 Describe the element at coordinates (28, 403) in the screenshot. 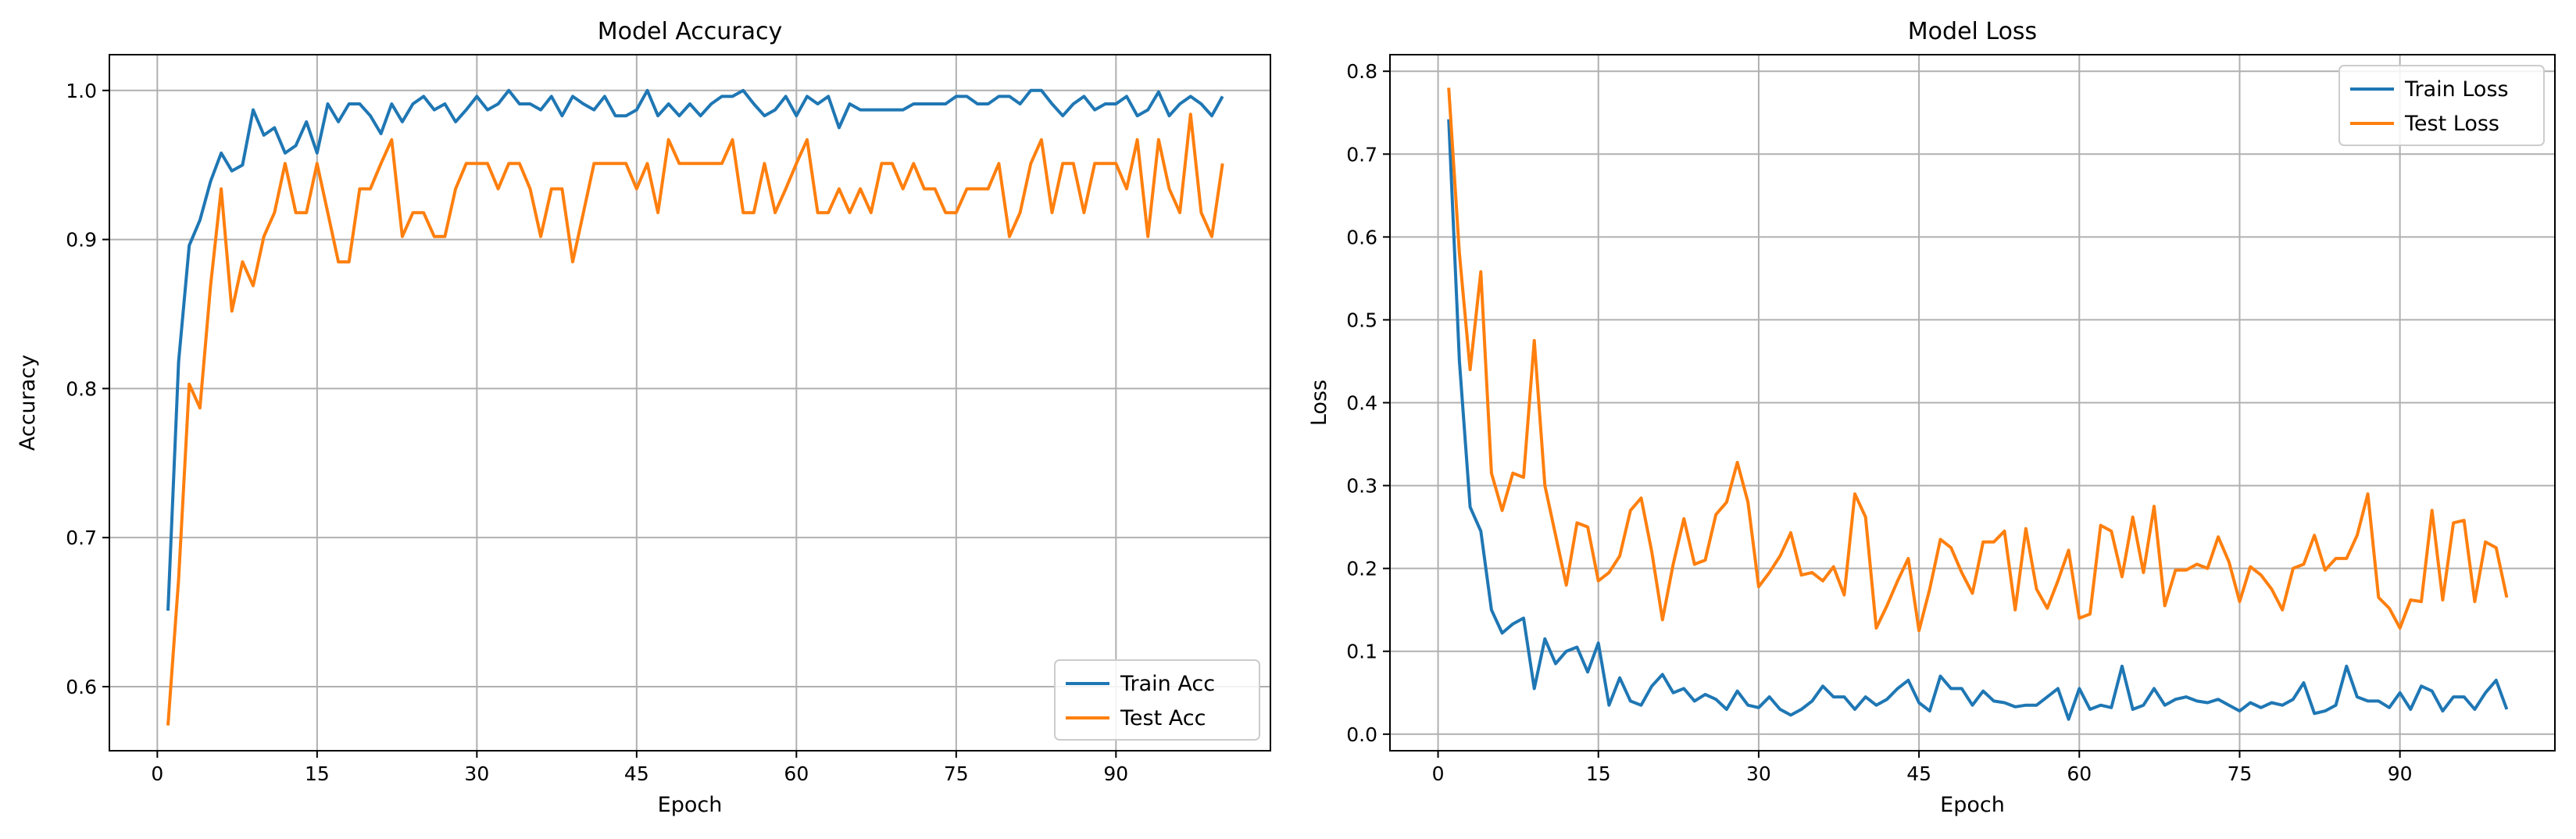

I see `y-axis-label: Accuracy` at that location.